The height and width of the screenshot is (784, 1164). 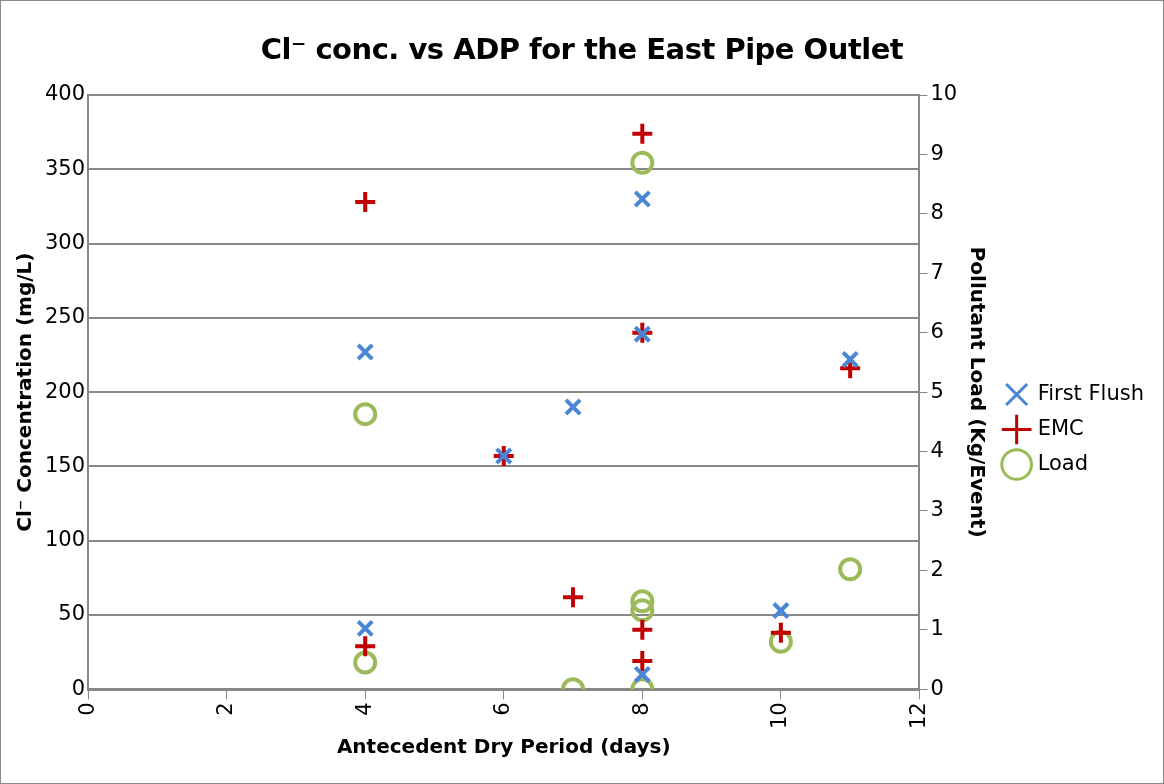 I want to click on x-tick-label: 6, so click(x=502, y=709).